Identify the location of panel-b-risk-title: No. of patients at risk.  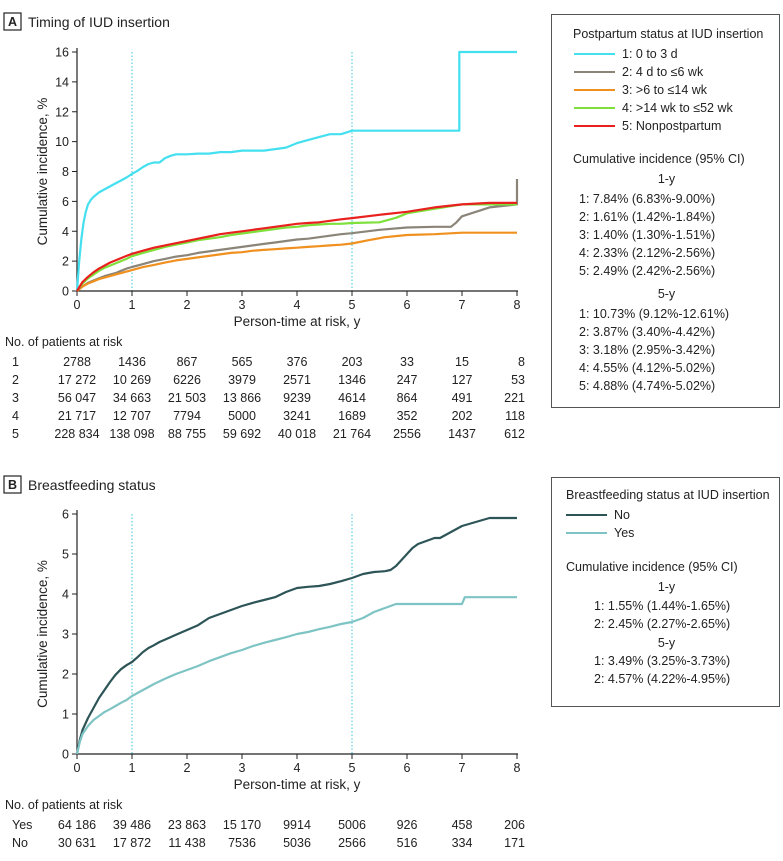
(64, 805).